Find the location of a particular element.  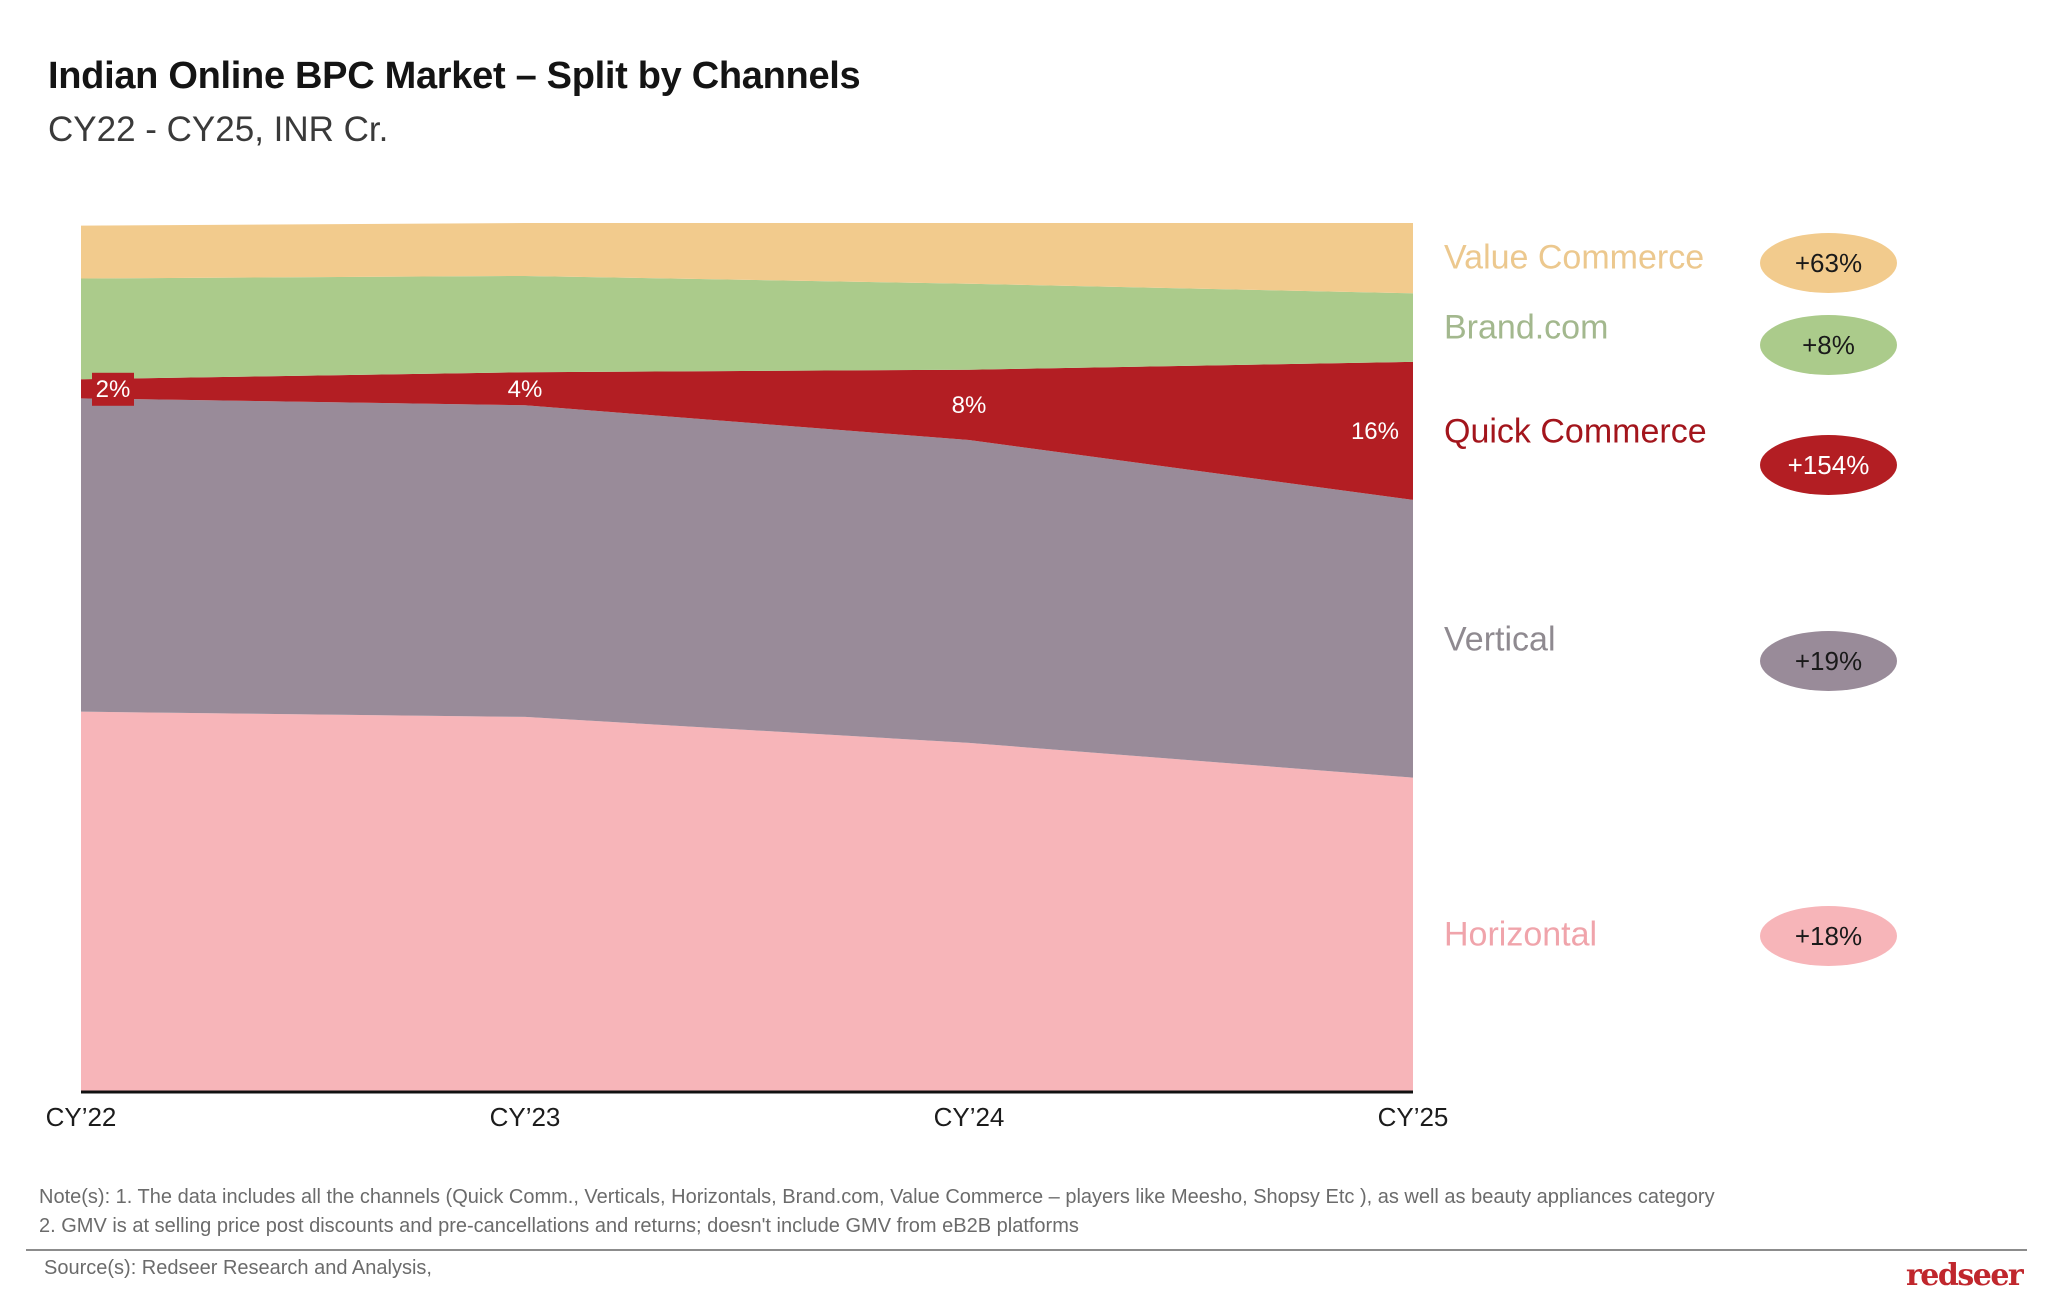

x-tick-label: CY’24 is located at coordinates (969, 1117).